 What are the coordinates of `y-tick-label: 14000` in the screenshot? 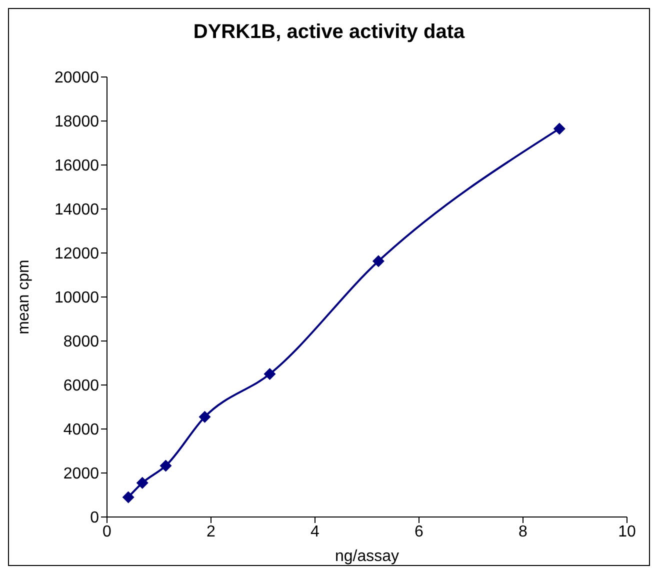 It's located at (77, 210).